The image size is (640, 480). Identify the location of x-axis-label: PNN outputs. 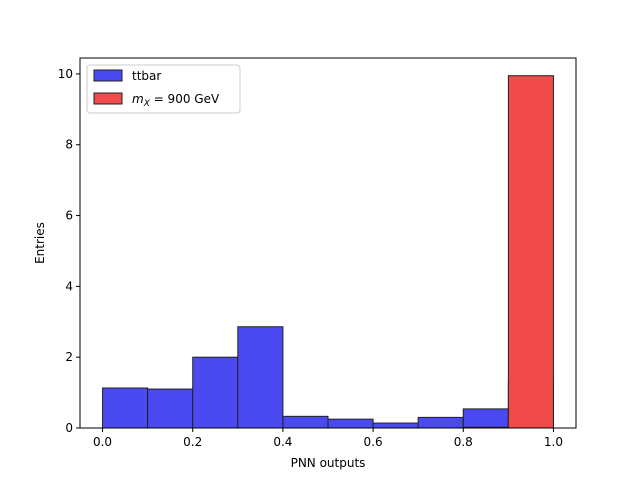
(328, 463).